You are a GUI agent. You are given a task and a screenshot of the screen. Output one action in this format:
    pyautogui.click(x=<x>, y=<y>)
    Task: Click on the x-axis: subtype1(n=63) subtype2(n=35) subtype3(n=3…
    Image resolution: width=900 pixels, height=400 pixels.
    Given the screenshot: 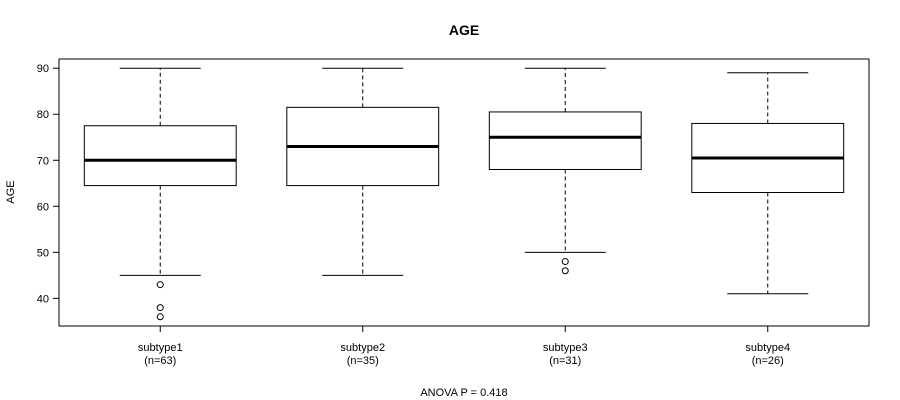 What is the action you would take?
    pyautogui.click(x=464, y=346)
    